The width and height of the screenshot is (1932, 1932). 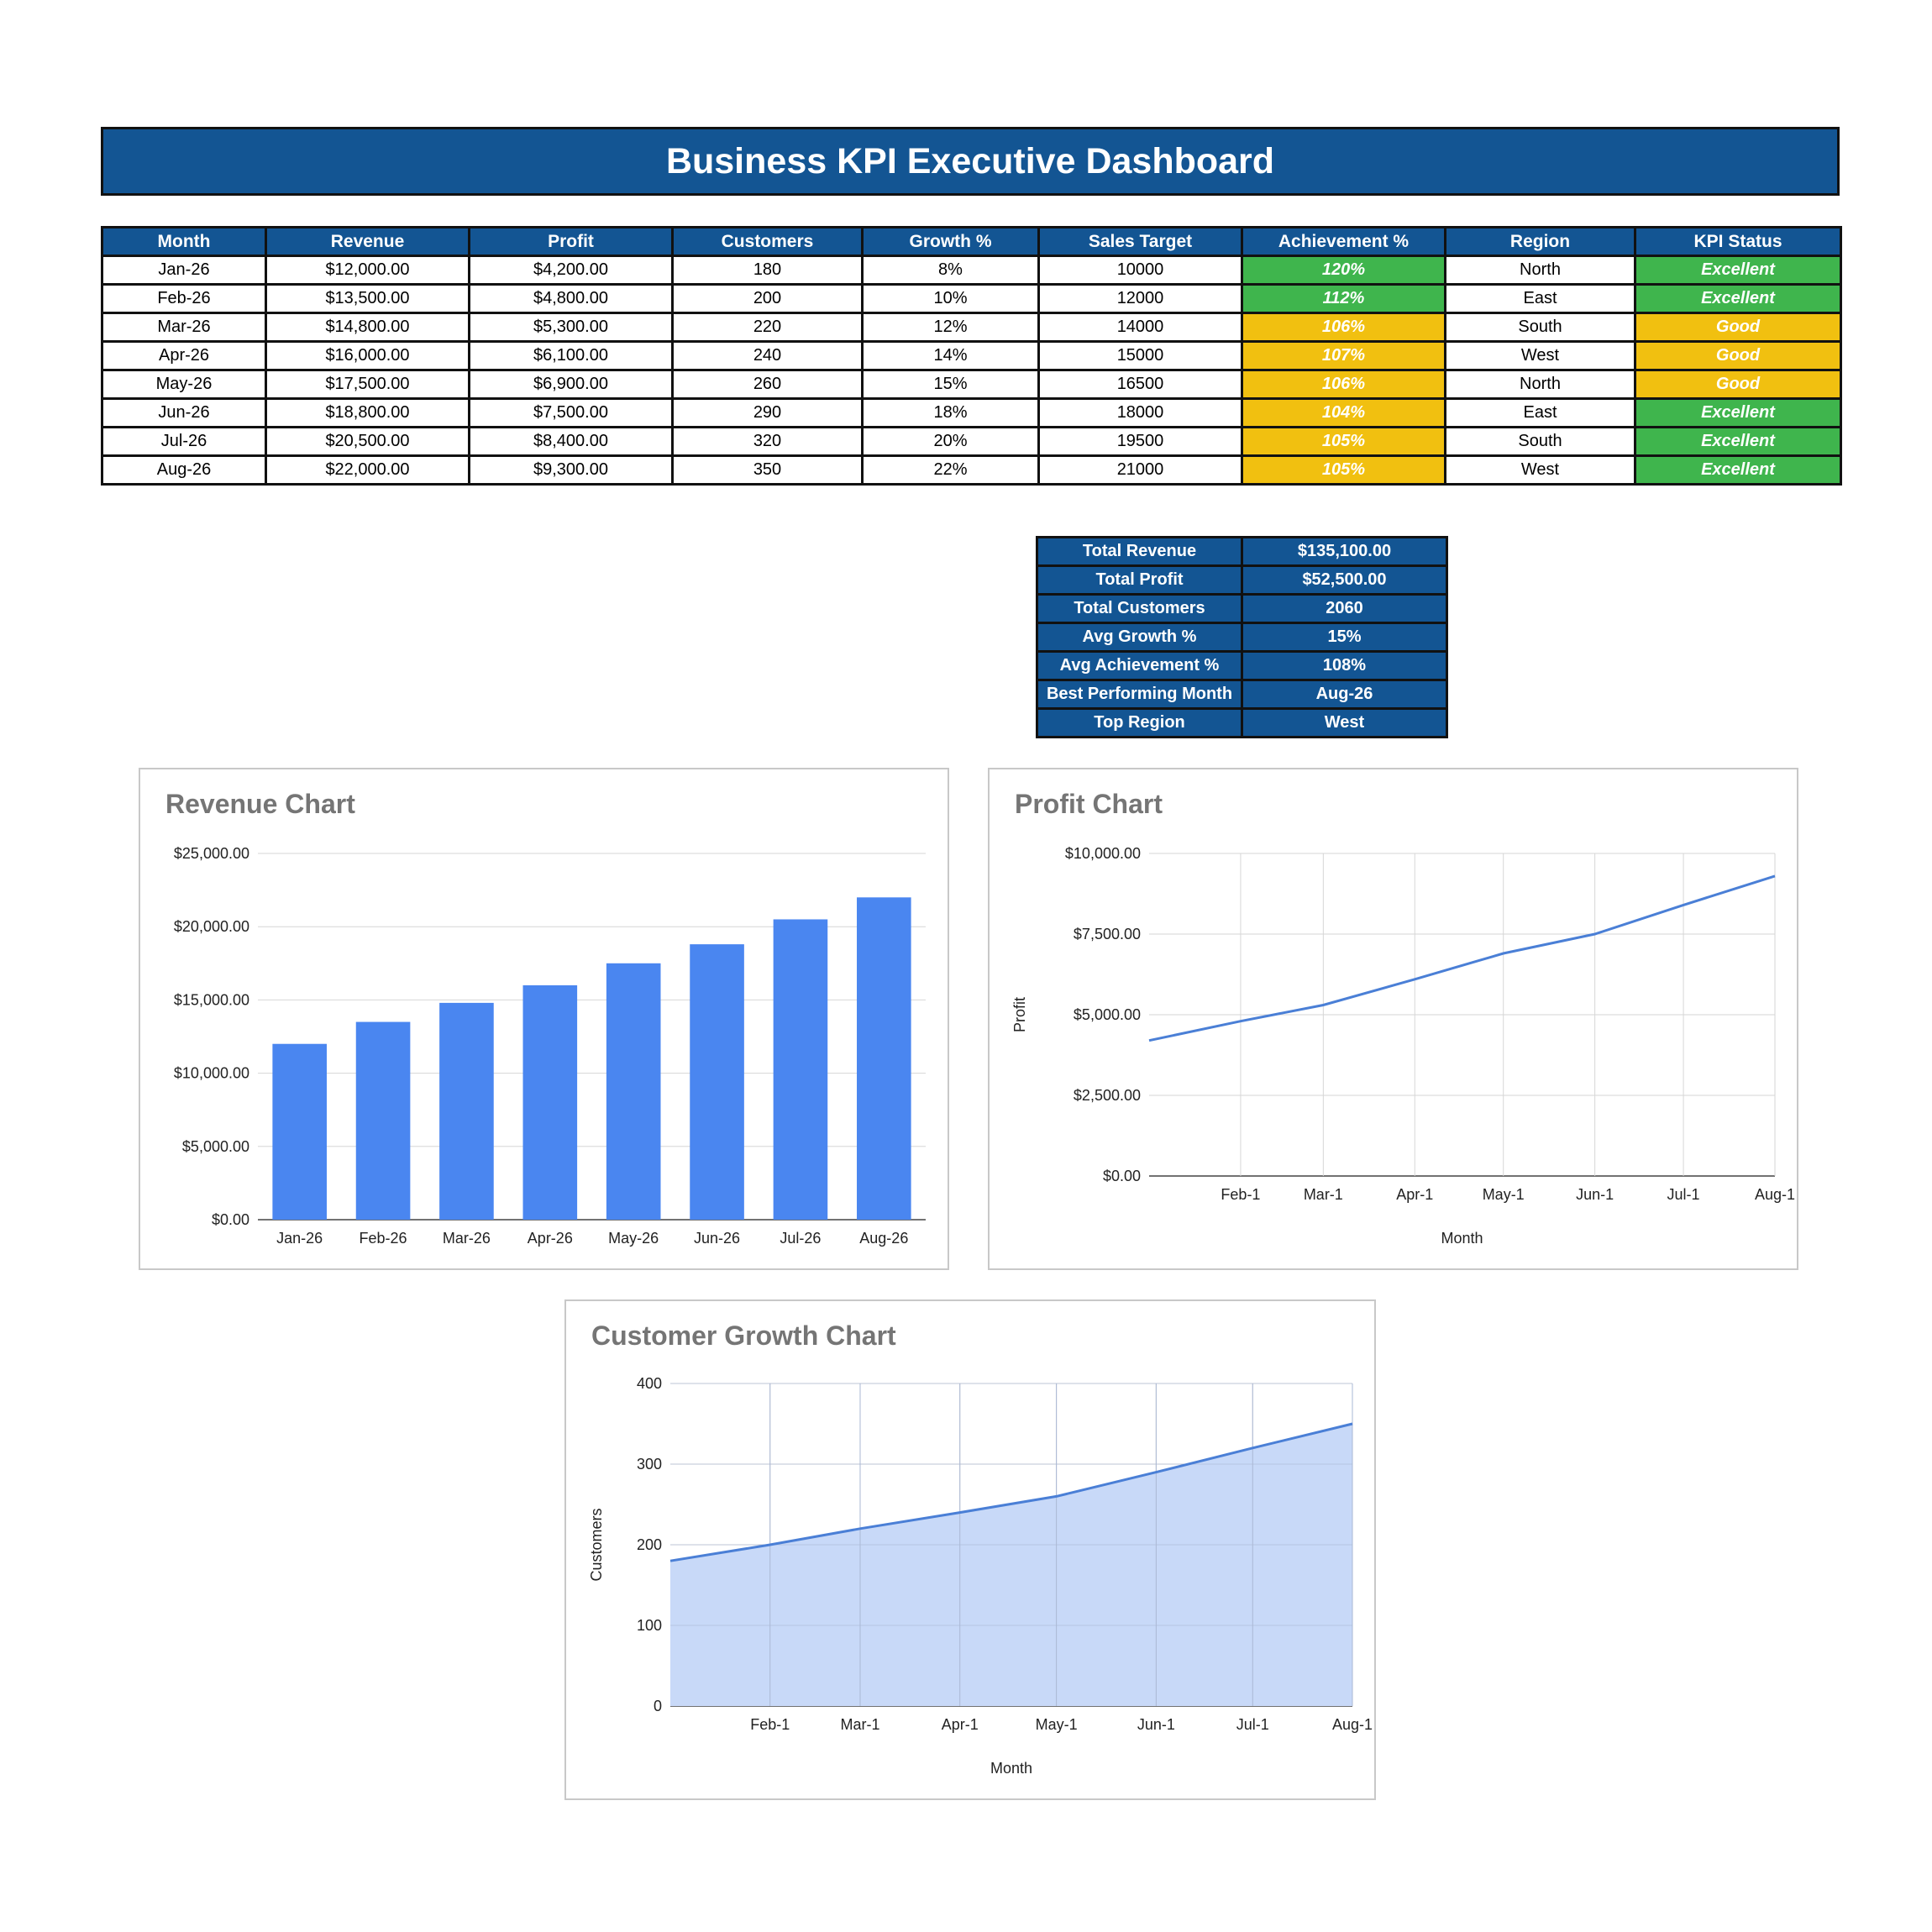 What do you see at coordinates (960, 1724) in the screenshot?
I see `x-tick-label: Apr-1` at bounding box center [960, 1724].